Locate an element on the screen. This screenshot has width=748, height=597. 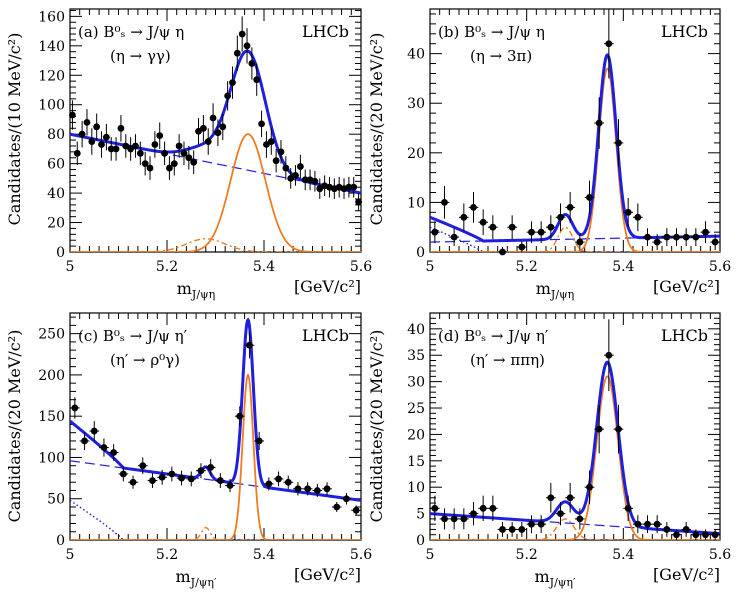
x-tick-label: 5.4 is located at coordinates (264, 267).